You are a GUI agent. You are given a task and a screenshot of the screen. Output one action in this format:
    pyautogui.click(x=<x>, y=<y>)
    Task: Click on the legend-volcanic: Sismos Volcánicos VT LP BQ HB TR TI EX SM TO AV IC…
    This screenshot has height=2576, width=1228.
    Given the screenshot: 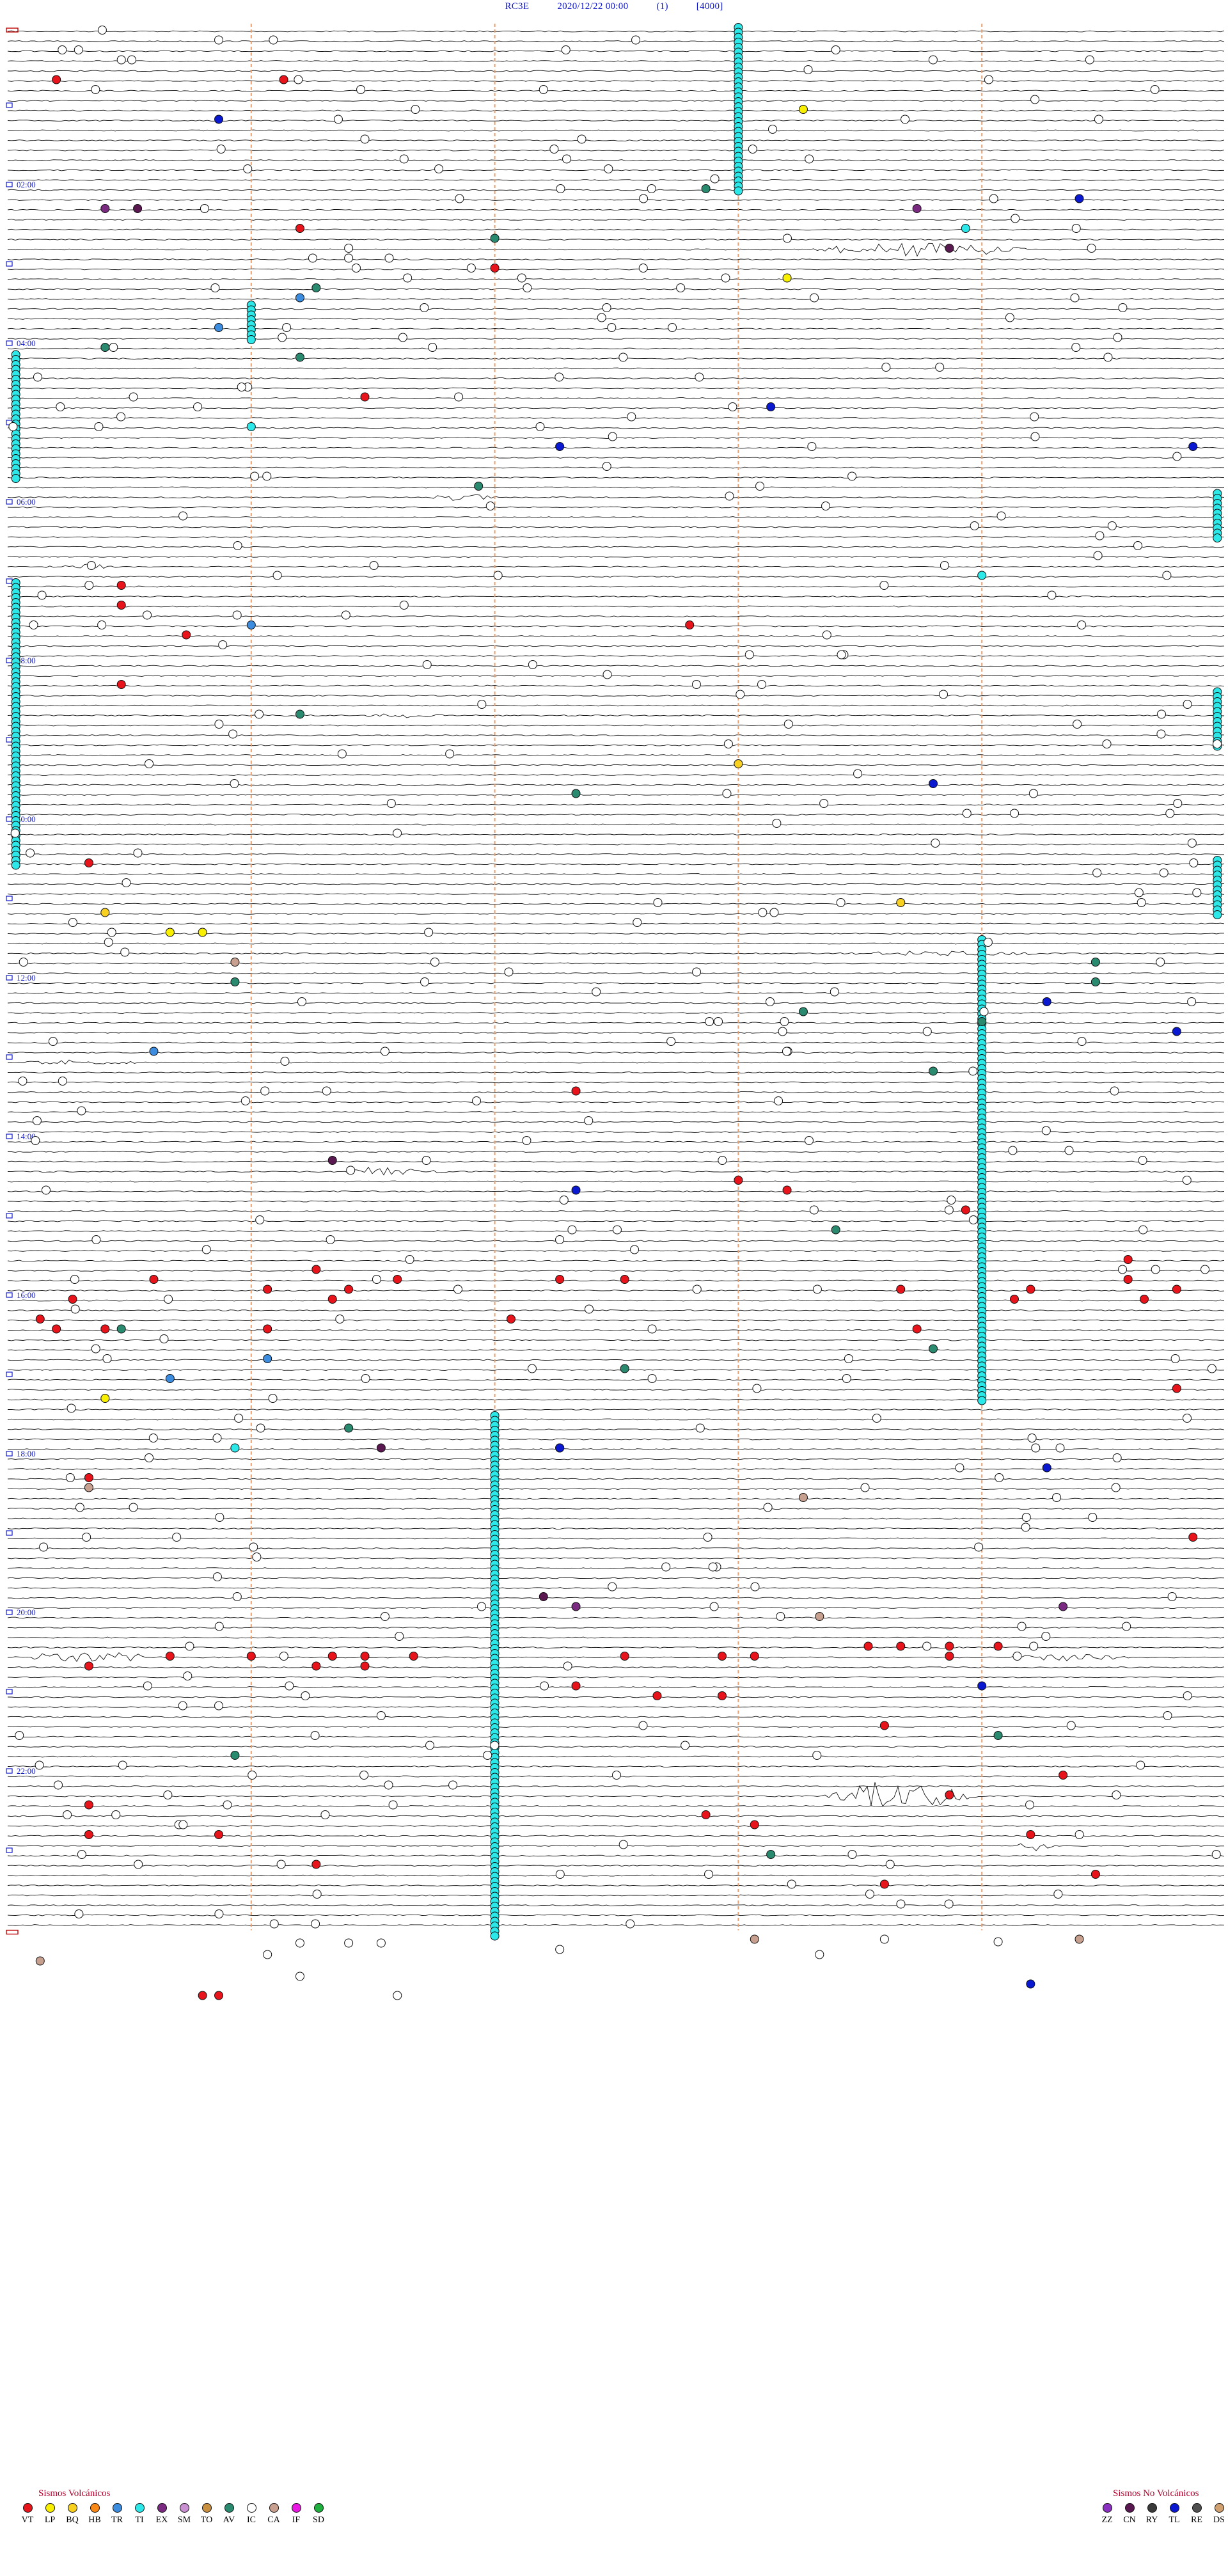 What is the action you would take?
    pyautogui.click(x=173, y=2506)
    